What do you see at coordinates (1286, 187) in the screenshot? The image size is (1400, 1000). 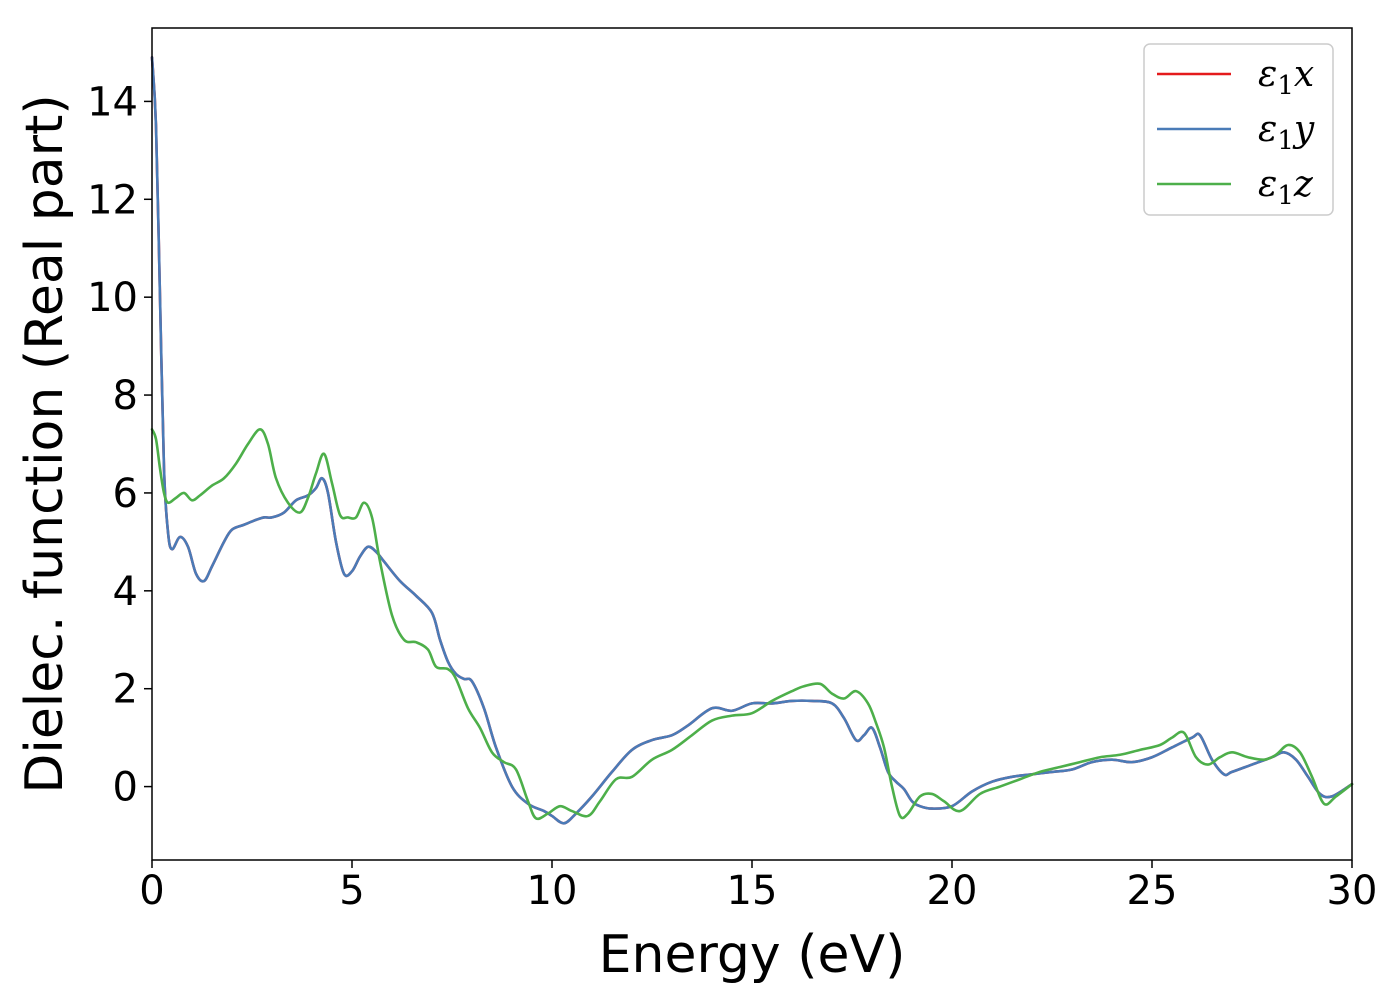 I see `legend-entry-z: ε1z` at bounding box center [1286, 187].